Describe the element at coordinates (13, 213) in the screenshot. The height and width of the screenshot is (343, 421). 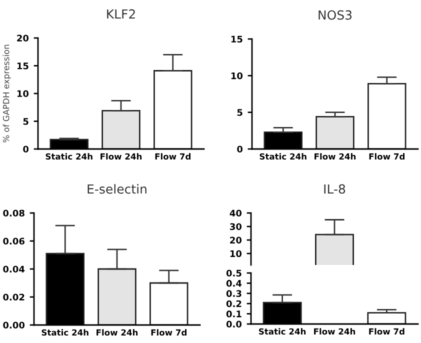
I see `y-tick-label: 0.08` at that location.